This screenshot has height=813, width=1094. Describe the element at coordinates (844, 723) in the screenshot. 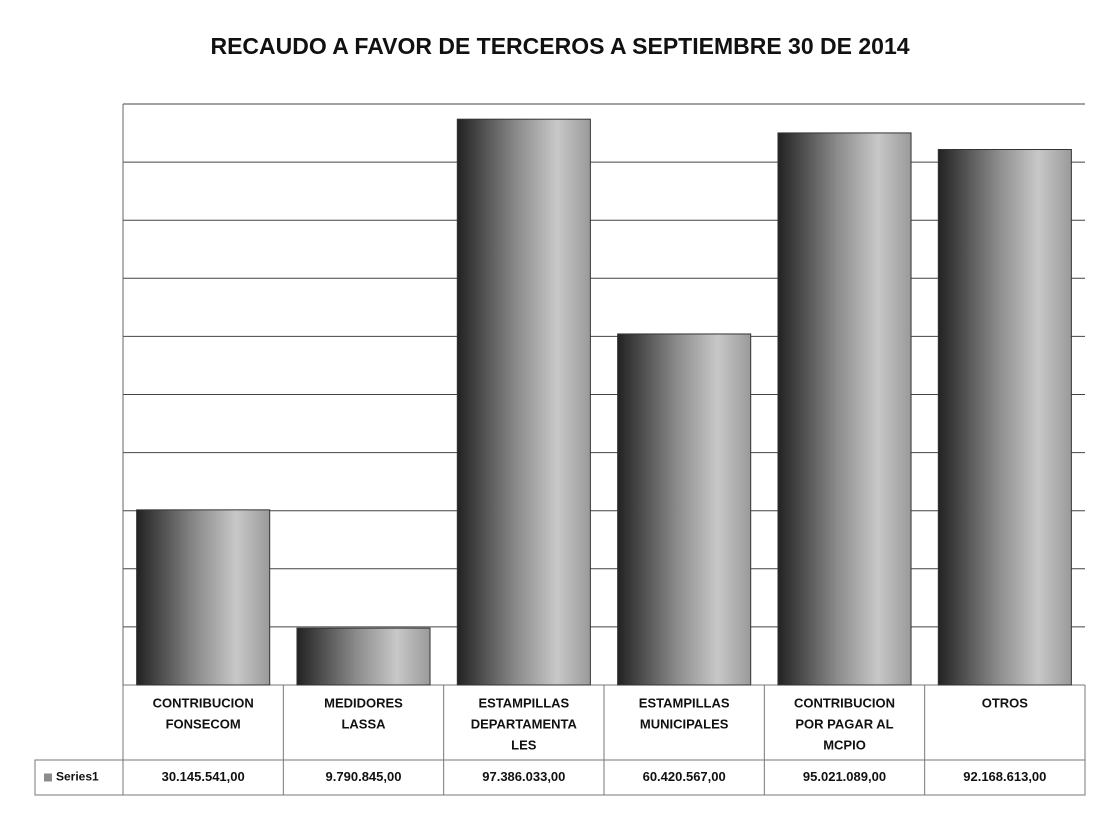

I see `x-tick-label: POR PAGAR AL` at that location.